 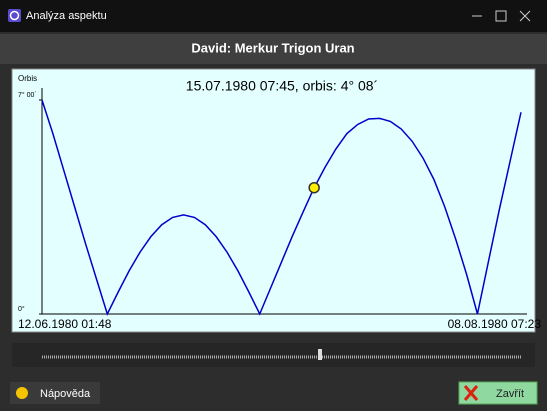 I want to click on window-title: Analýza aspektu, so click(x=66, y=16).